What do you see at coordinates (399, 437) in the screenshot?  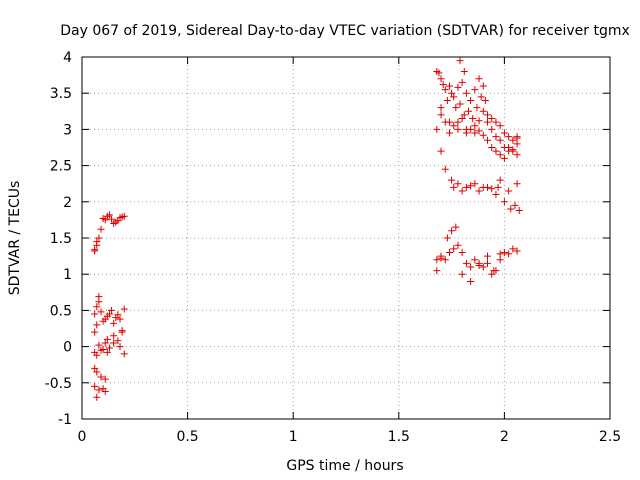 I see `x-tick-label: 1.5` at bounding box center [399, 437].